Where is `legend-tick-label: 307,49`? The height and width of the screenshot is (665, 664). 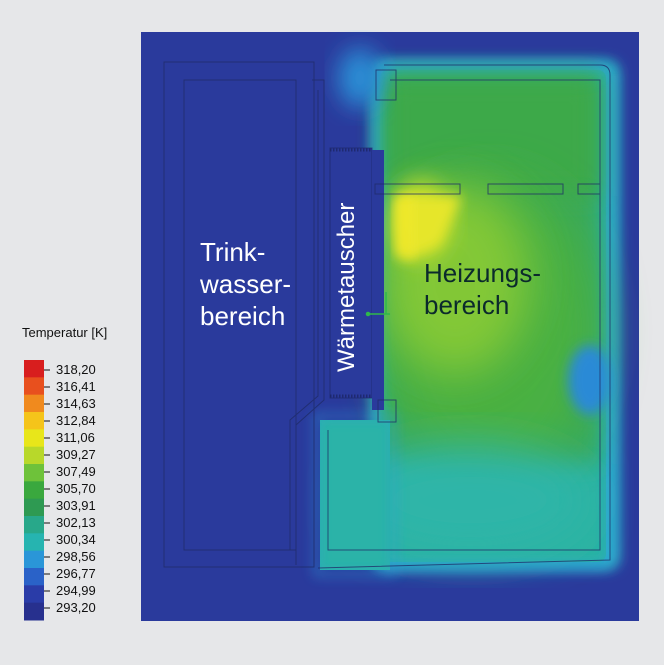
legend-tick-label: 307,49 is located at coordinates (76, 471).